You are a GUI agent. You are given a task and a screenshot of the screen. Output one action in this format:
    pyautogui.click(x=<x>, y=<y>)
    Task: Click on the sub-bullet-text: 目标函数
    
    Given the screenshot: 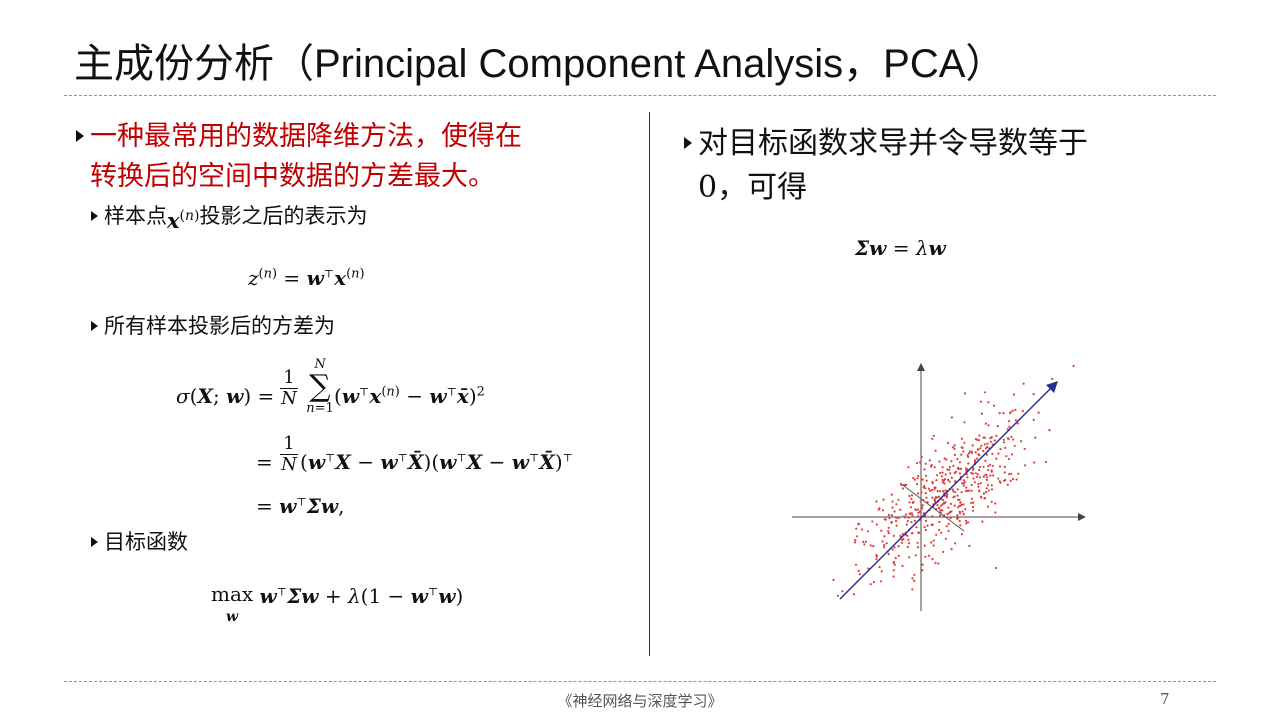 What is the action you would take?
    pyautogui.click(x=146, y=542)
    